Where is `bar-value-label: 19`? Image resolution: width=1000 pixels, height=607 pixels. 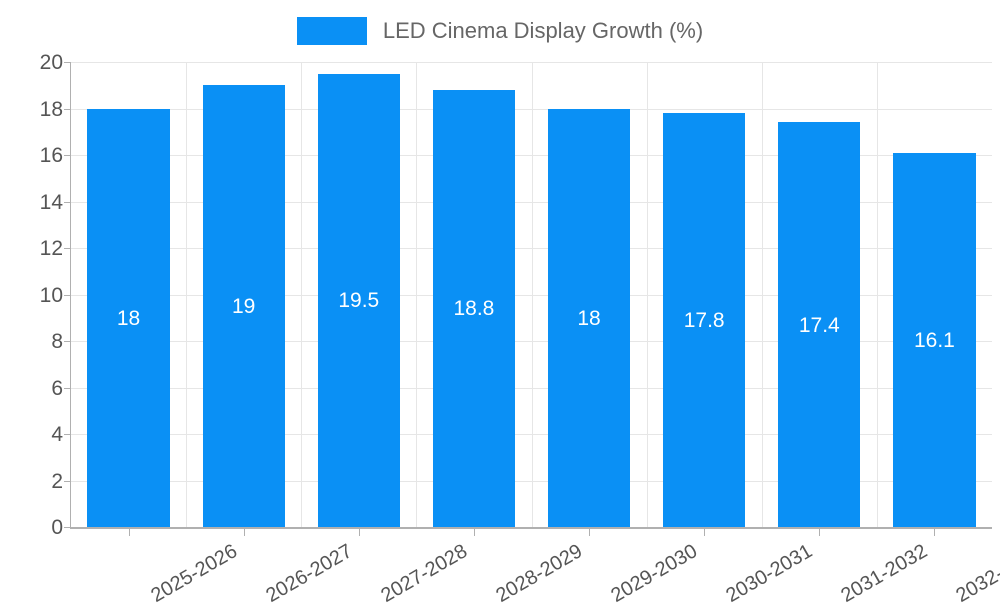 bar-value-label: 19 is located at coordinates (243, 307).